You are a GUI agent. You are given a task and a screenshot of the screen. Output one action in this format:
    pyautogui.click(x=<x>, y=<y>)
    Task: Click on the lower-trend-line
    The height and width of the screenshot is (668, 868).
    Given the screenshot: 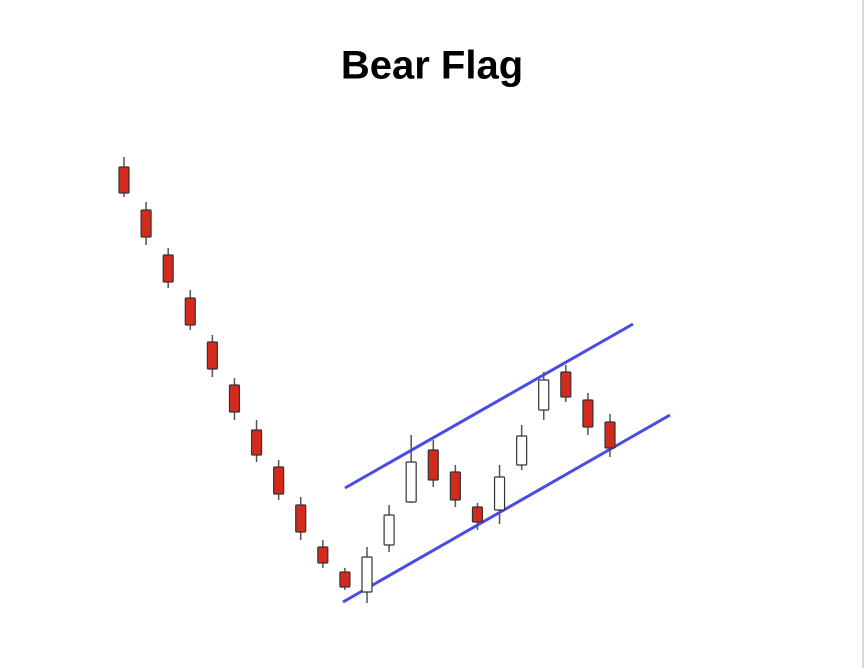 What is the action you would take?
    pyautogui.click(x=506, y=508)
    